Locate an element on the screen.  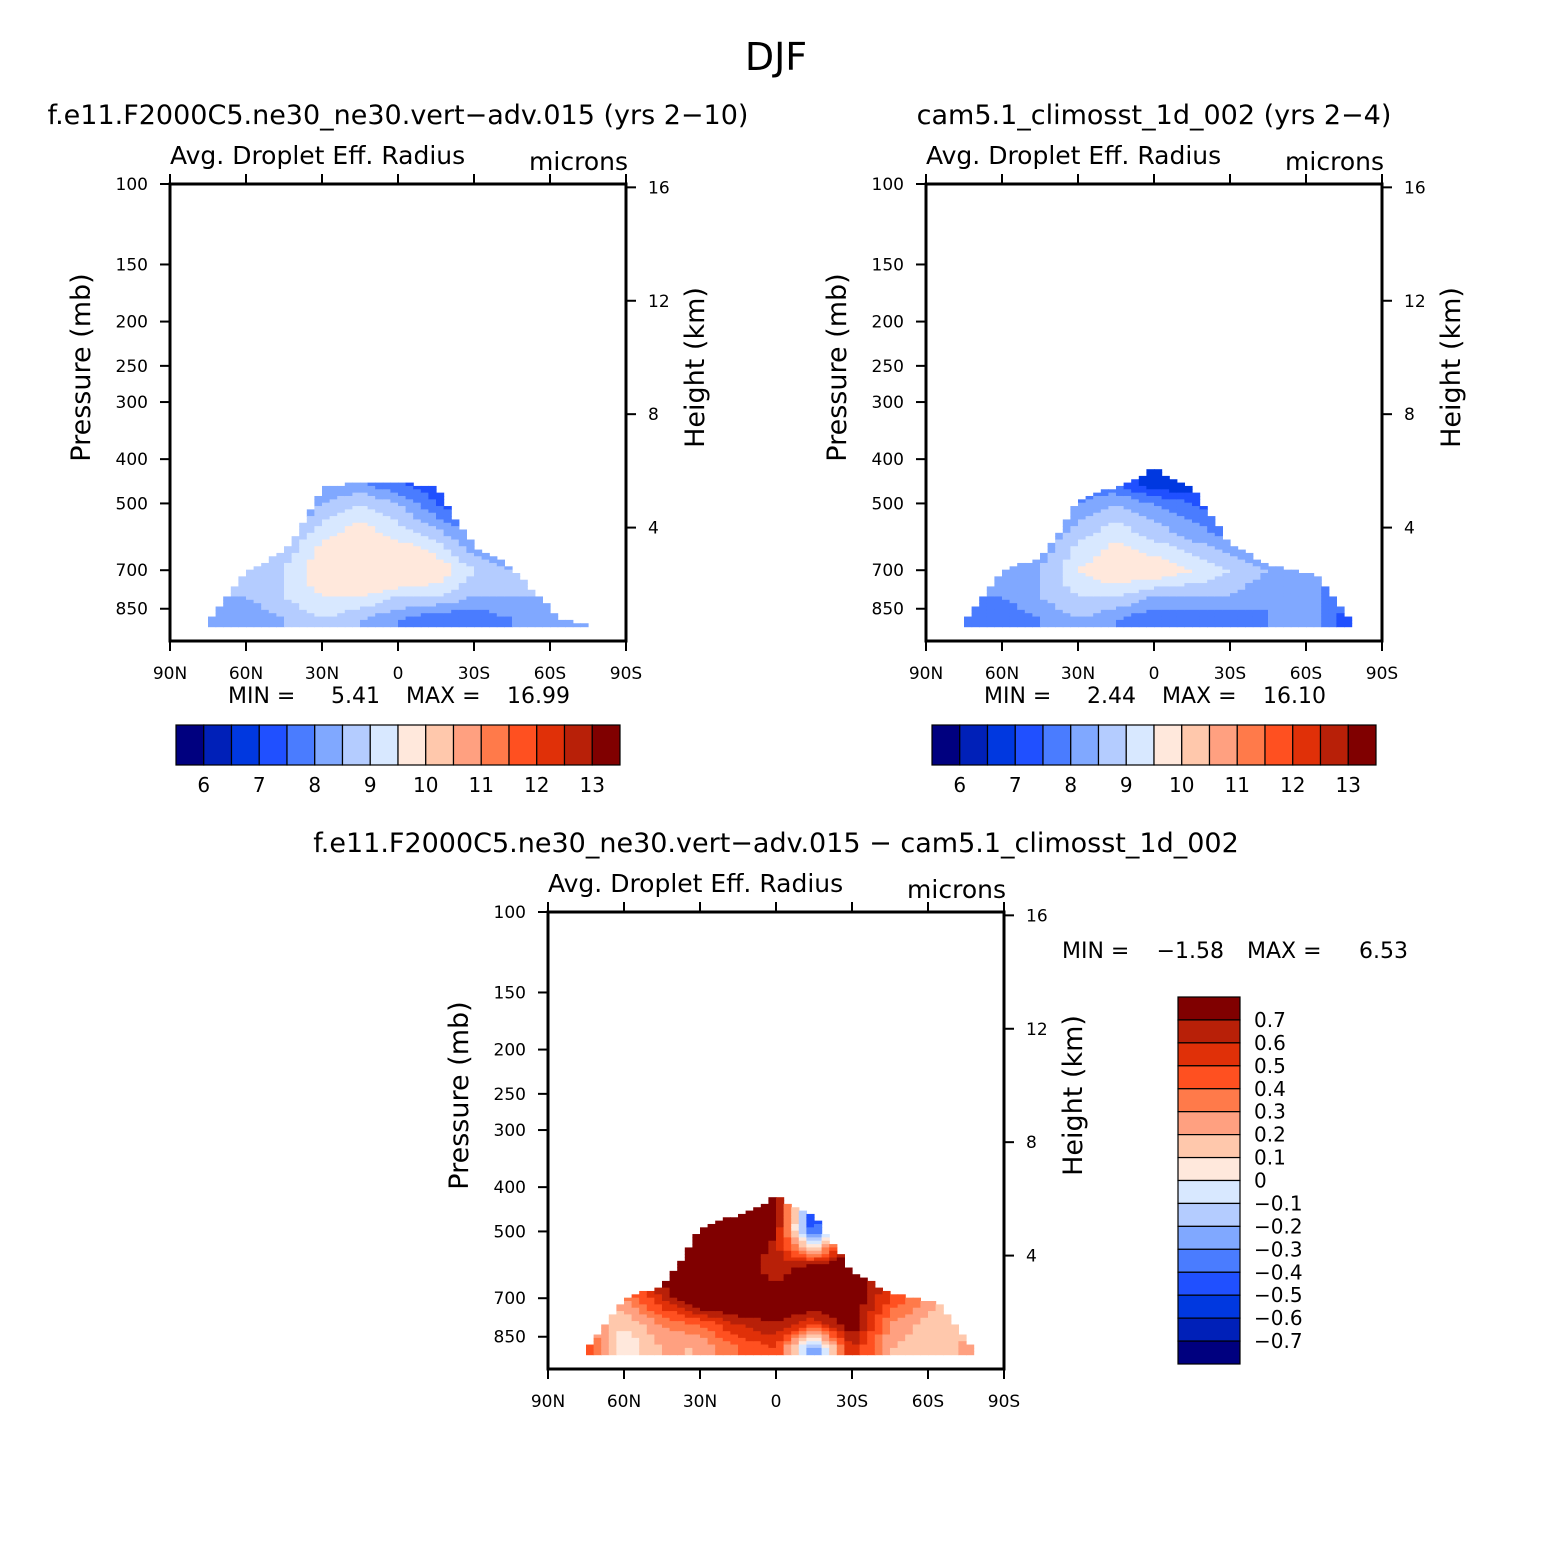
units-label: microns is located at coordinates (578, 161).